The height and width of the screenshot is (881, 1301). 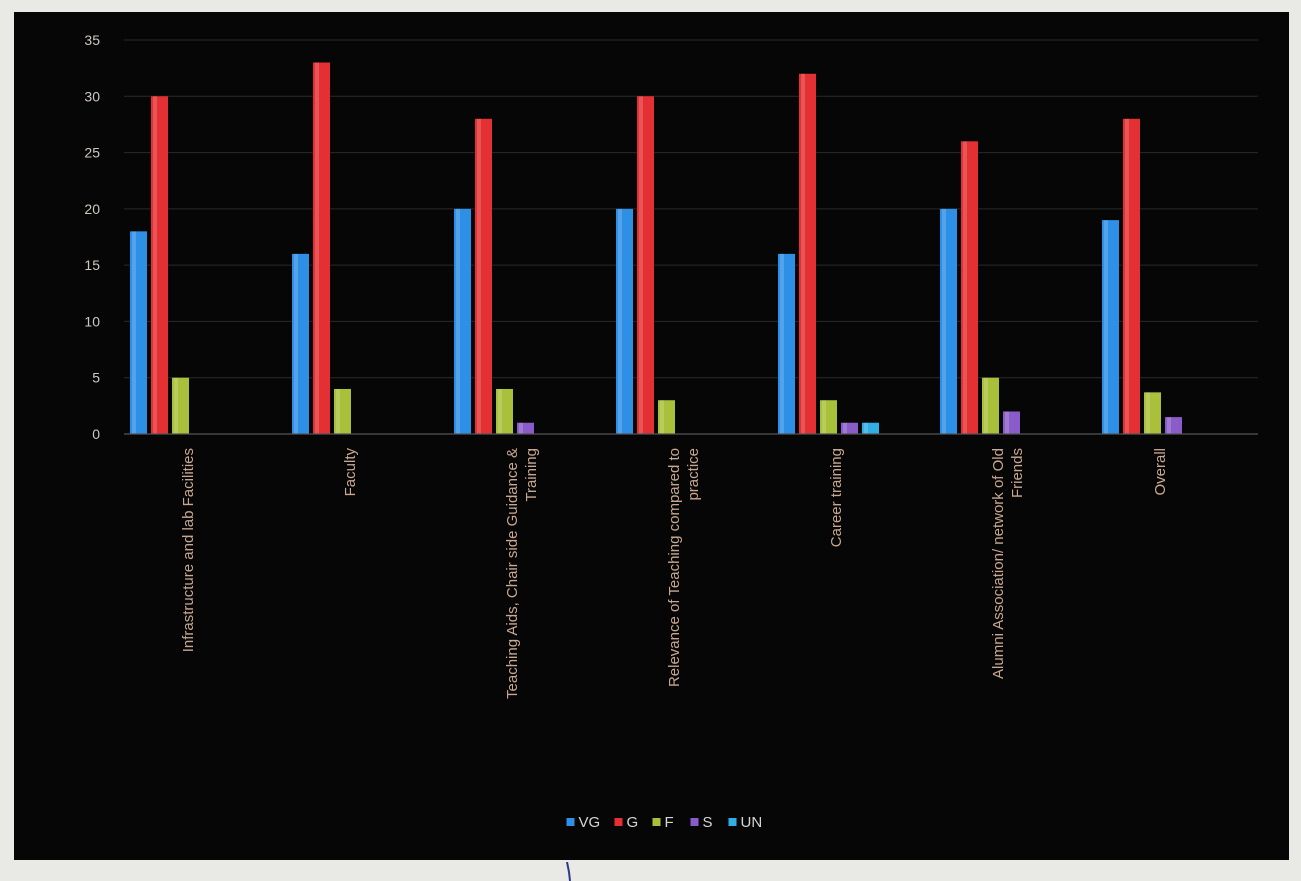 What do you see at coordinates (752, 822) in the screenshot?
I see `legend-label-un: UN` at bounding box center [752, 822].